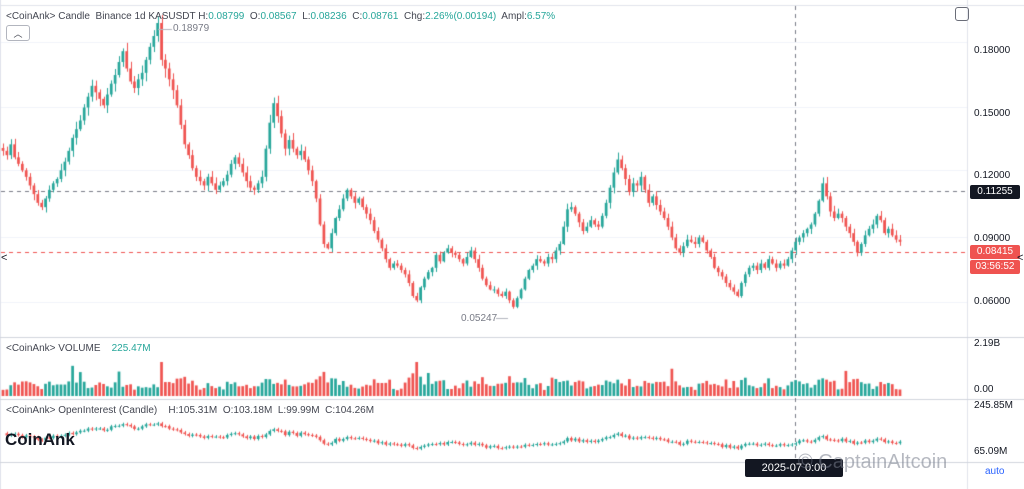 The image size is (1024, 489). What do you see at coordinates (355, 410) in the screenshot?
I see `oi-close: 104.26M` at bounding box center [355, 410].